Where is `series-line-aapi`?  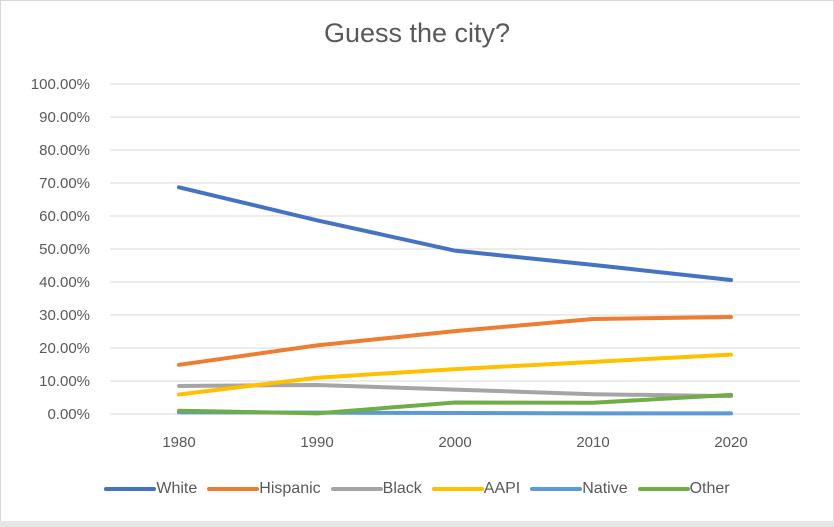
series-line-aapi is located at coordinates (455, 374).